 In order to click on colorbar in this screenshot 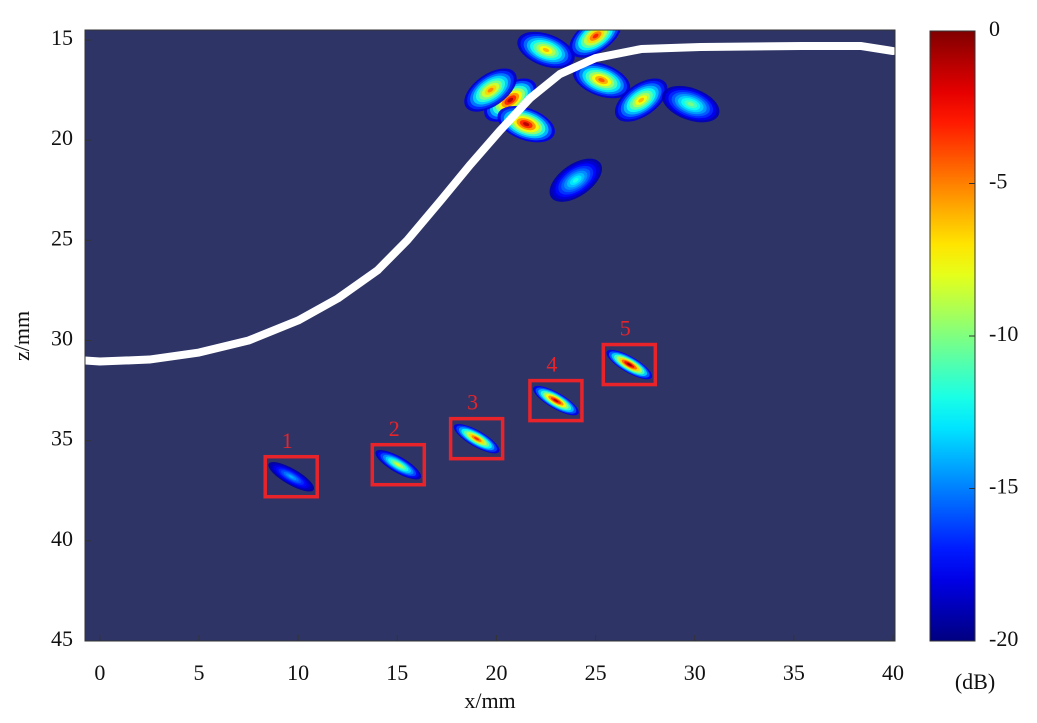, I will do `click(952, 336)`.